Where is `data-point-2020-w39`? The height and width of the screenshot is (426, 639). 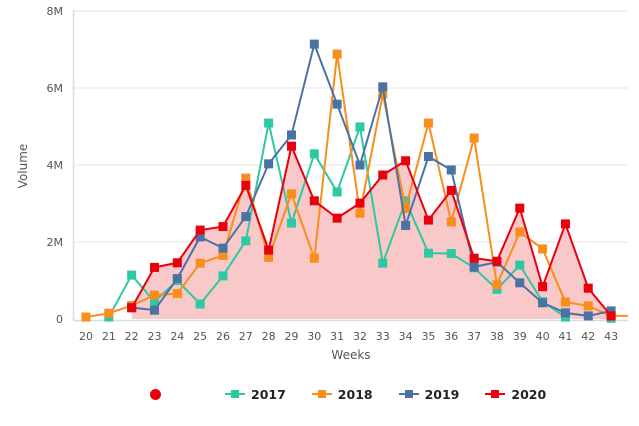 data-point-2020-w39 is located at coordinates (520, 208).